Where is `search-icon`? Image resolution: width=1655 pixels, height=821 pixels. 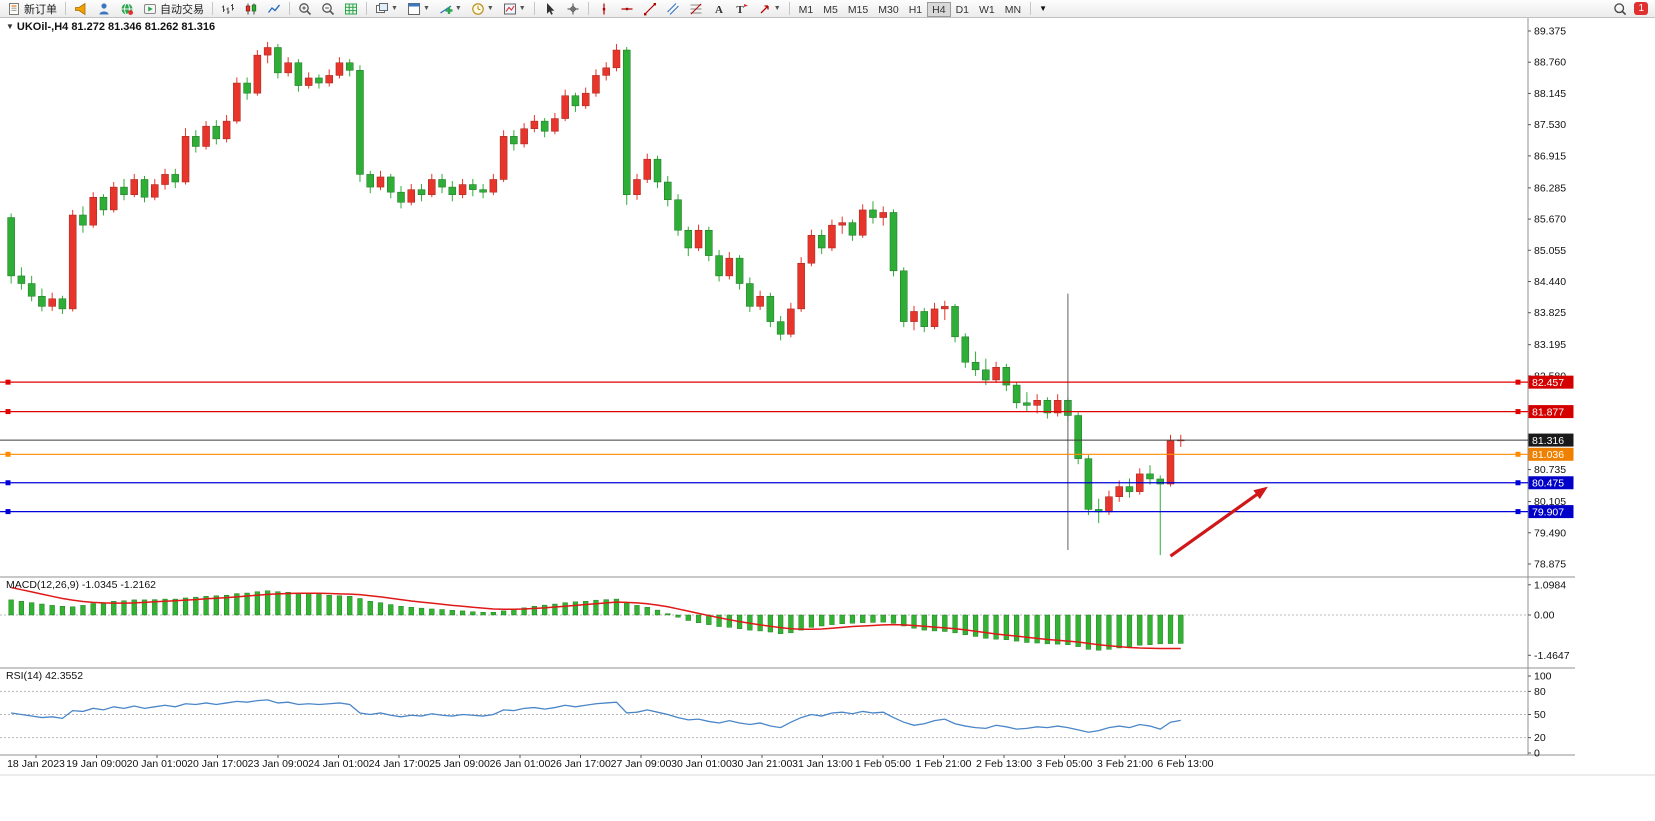
search-icon is located at coordinates (1620, 9).